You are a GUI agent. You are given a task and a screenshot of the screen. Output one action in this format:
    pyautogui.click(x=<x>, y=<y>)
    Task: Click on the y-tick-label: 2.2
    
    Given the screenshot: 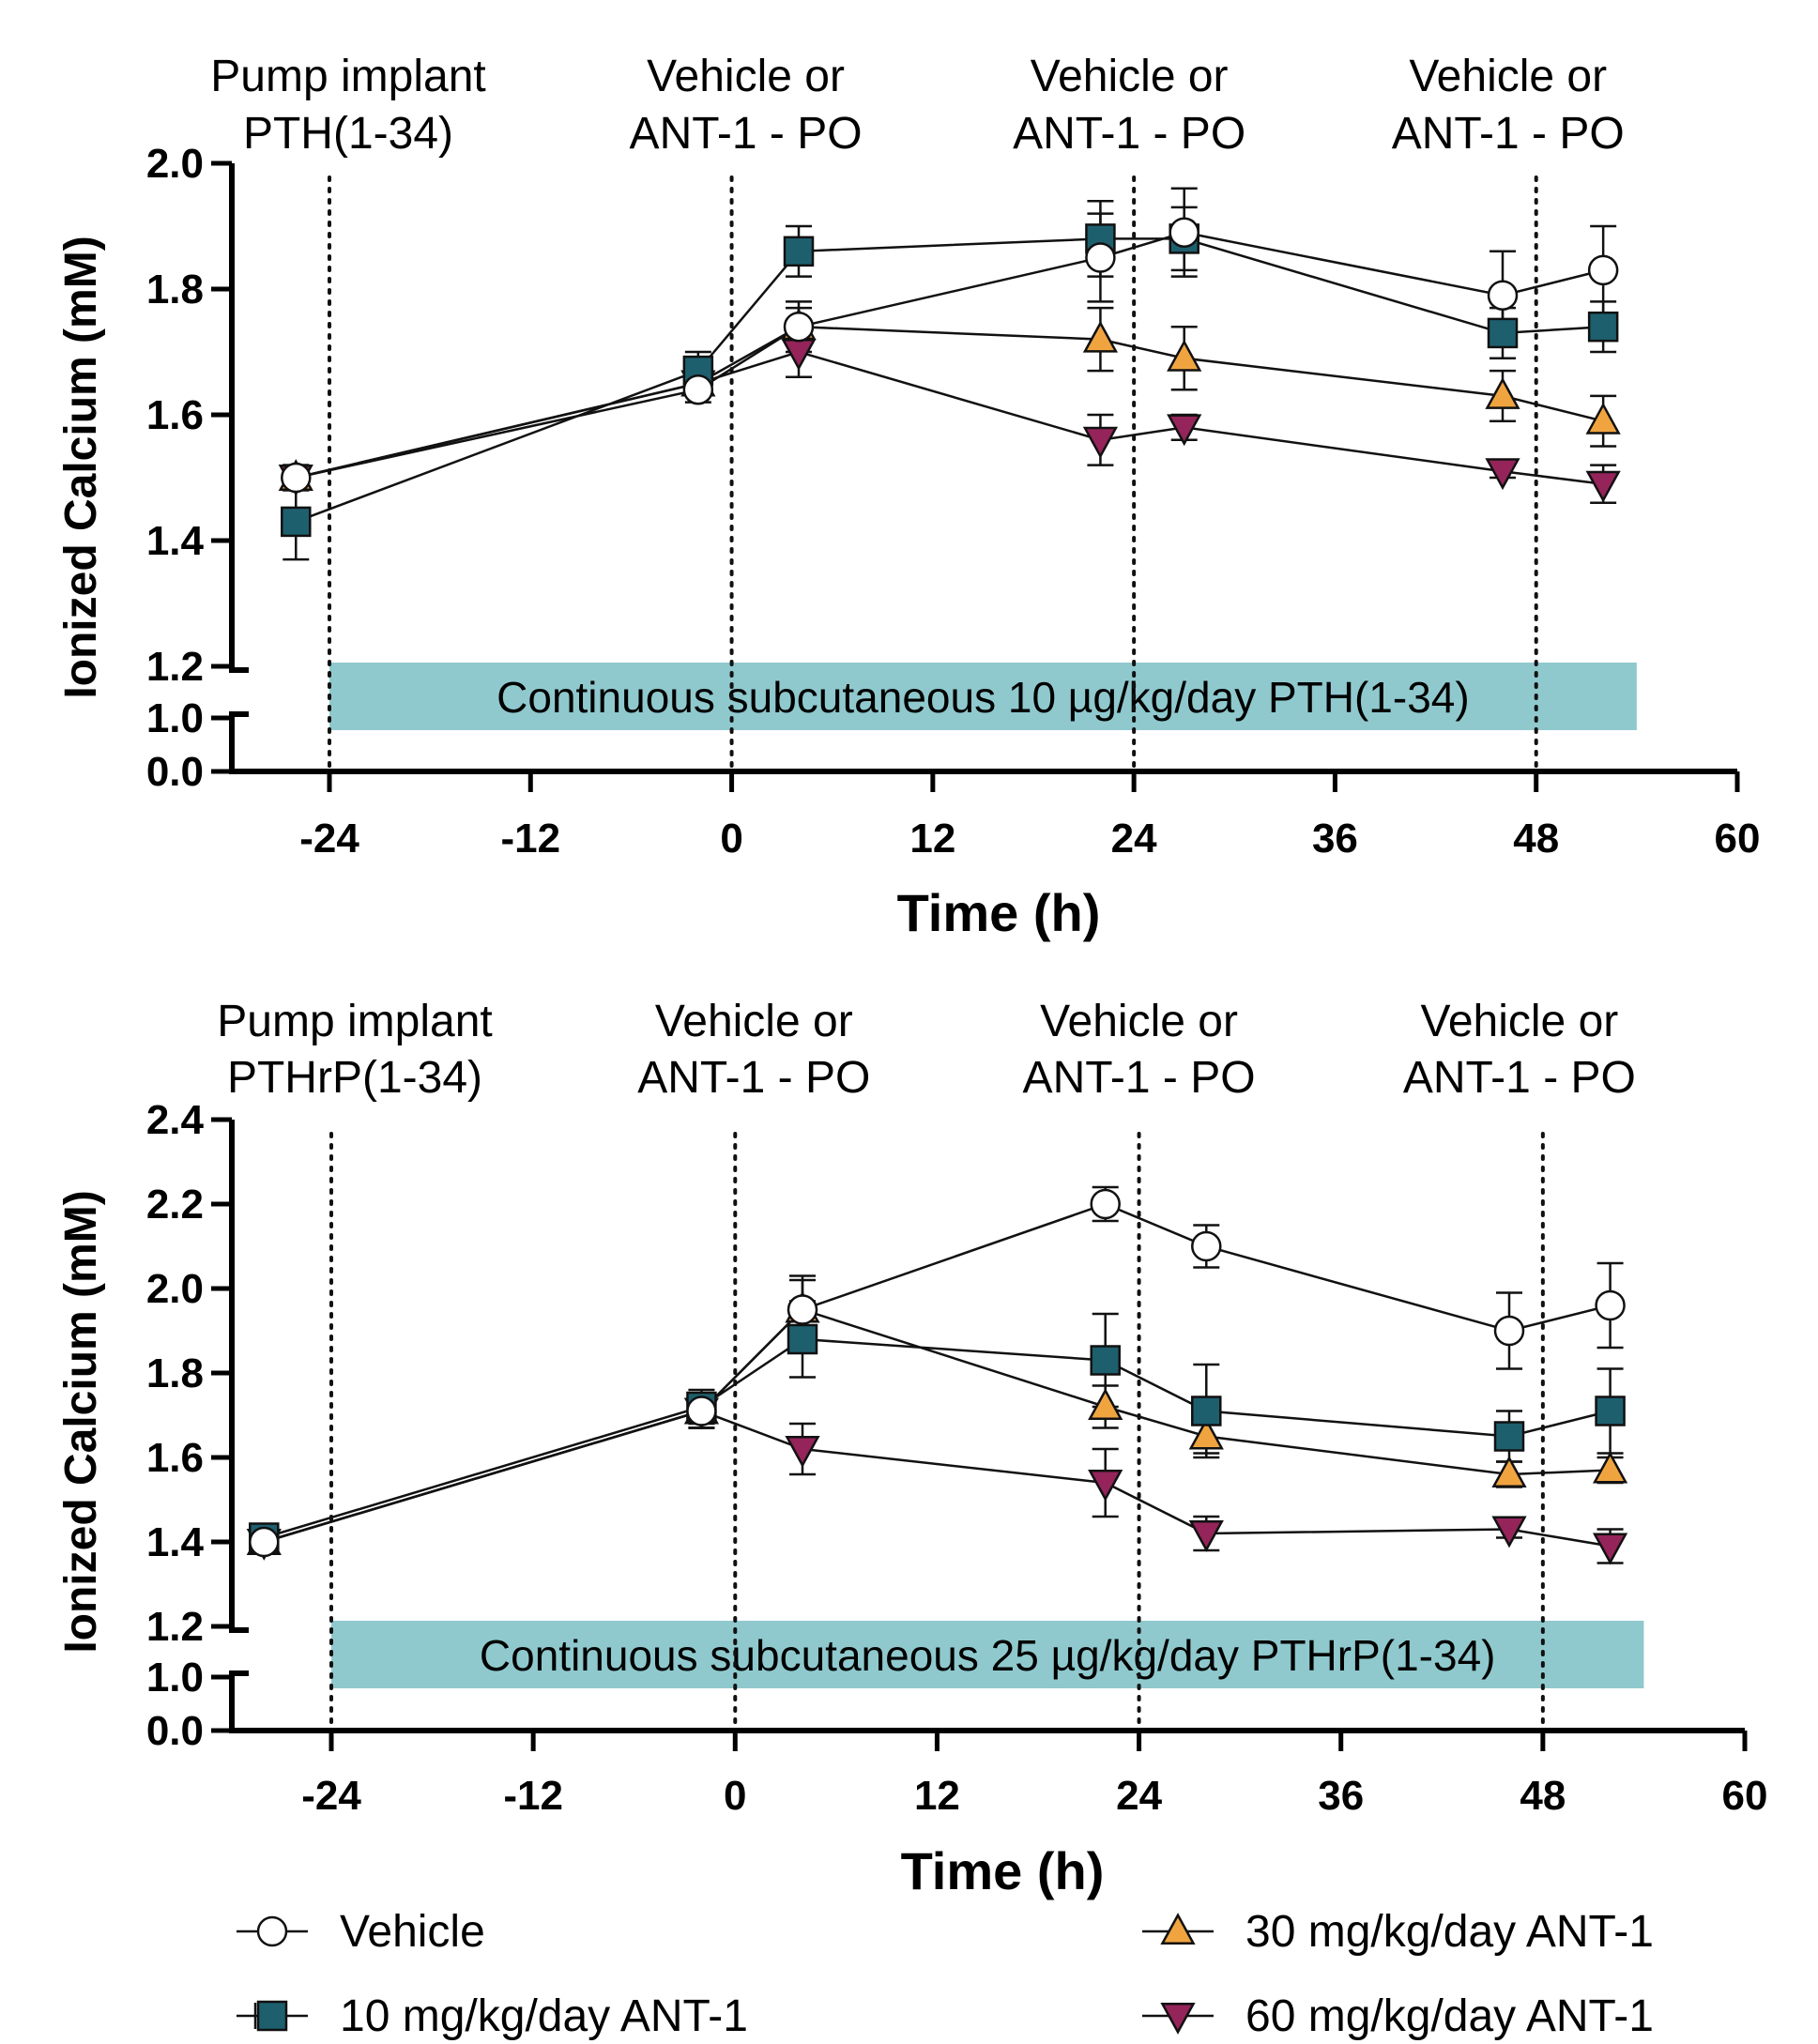 What is the action you would take?
    pyautogui.click(x=175, y=1205)
    